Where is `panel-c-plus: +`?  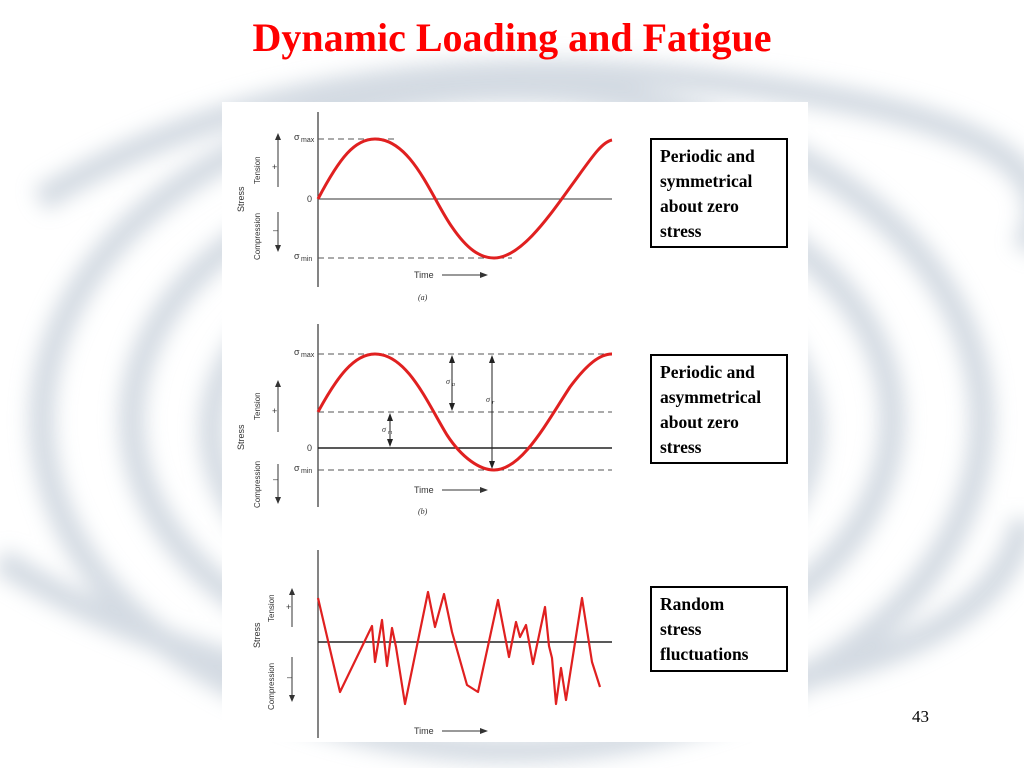 panel-c-plus: + is located at coordinates (288, 607).